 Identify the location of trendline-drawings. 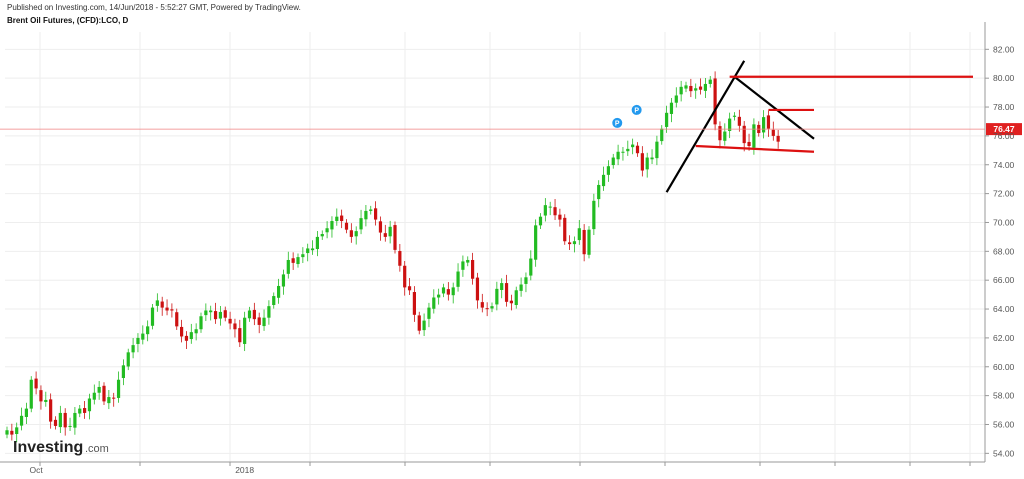
(819, 126).